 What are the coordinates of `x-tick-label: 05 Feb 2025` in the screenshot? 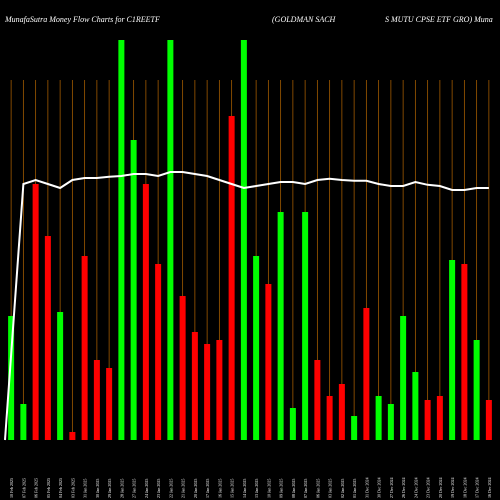 It's located at (48, 488).